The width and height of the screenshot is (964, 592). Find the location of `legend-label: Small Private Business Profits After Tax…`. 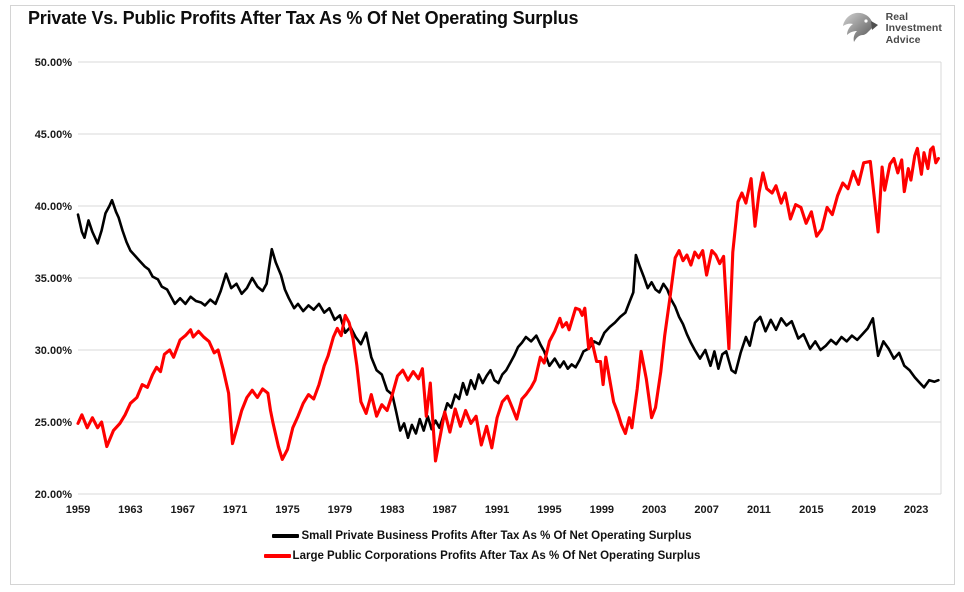

legend-label: Small Private Business Profits After Tax… is located at coordinates (496, 536).